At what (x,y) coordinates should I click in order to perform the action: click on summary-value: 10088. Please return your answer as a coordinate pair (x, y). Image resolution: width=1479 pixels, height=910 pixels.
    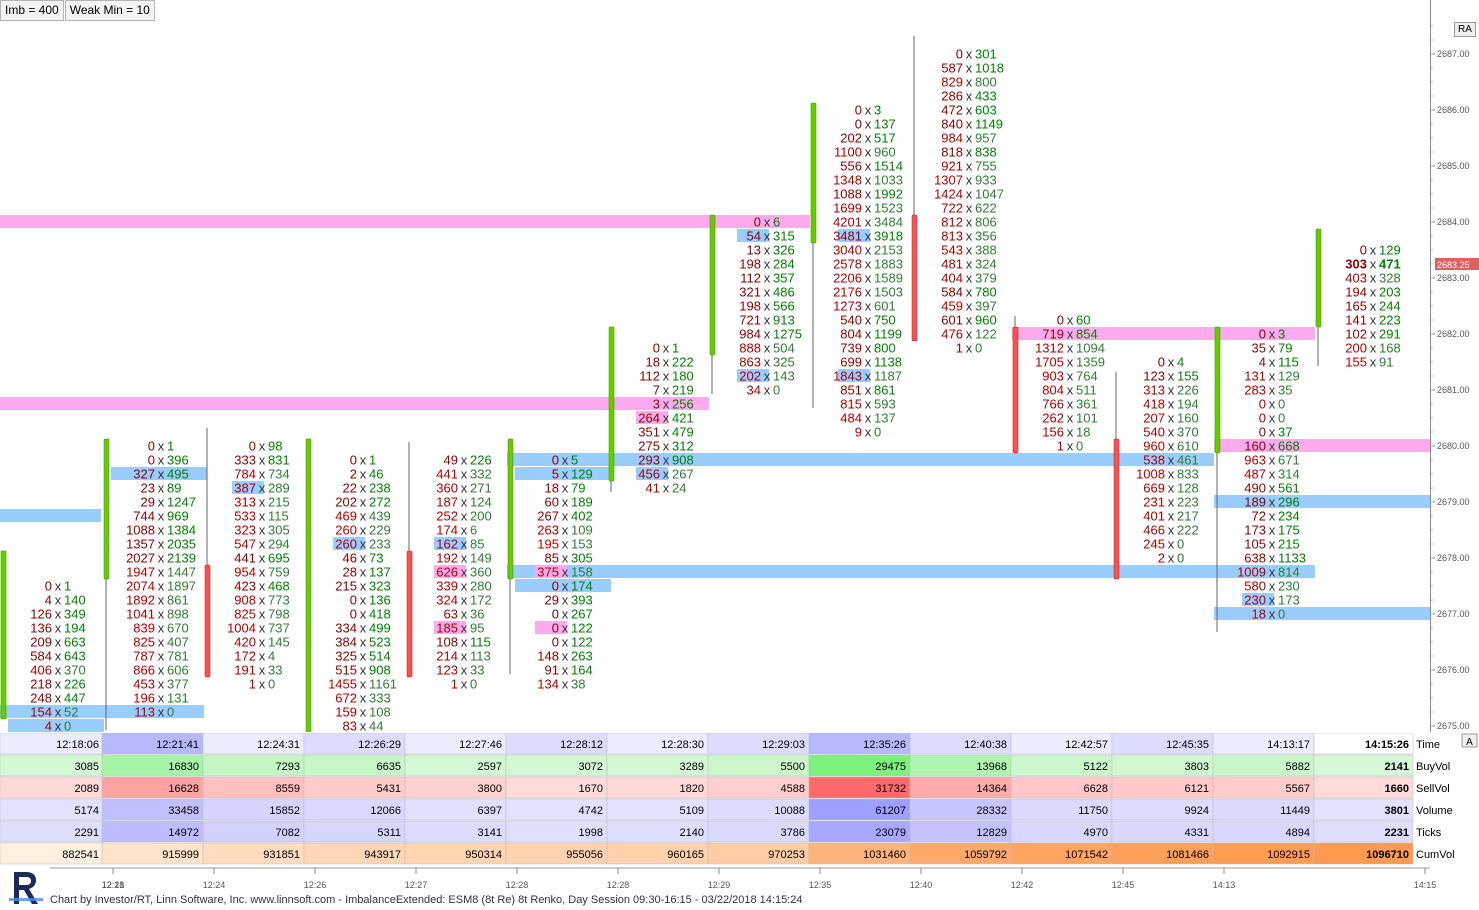
    Looking at the image, I should click on (789, 811).